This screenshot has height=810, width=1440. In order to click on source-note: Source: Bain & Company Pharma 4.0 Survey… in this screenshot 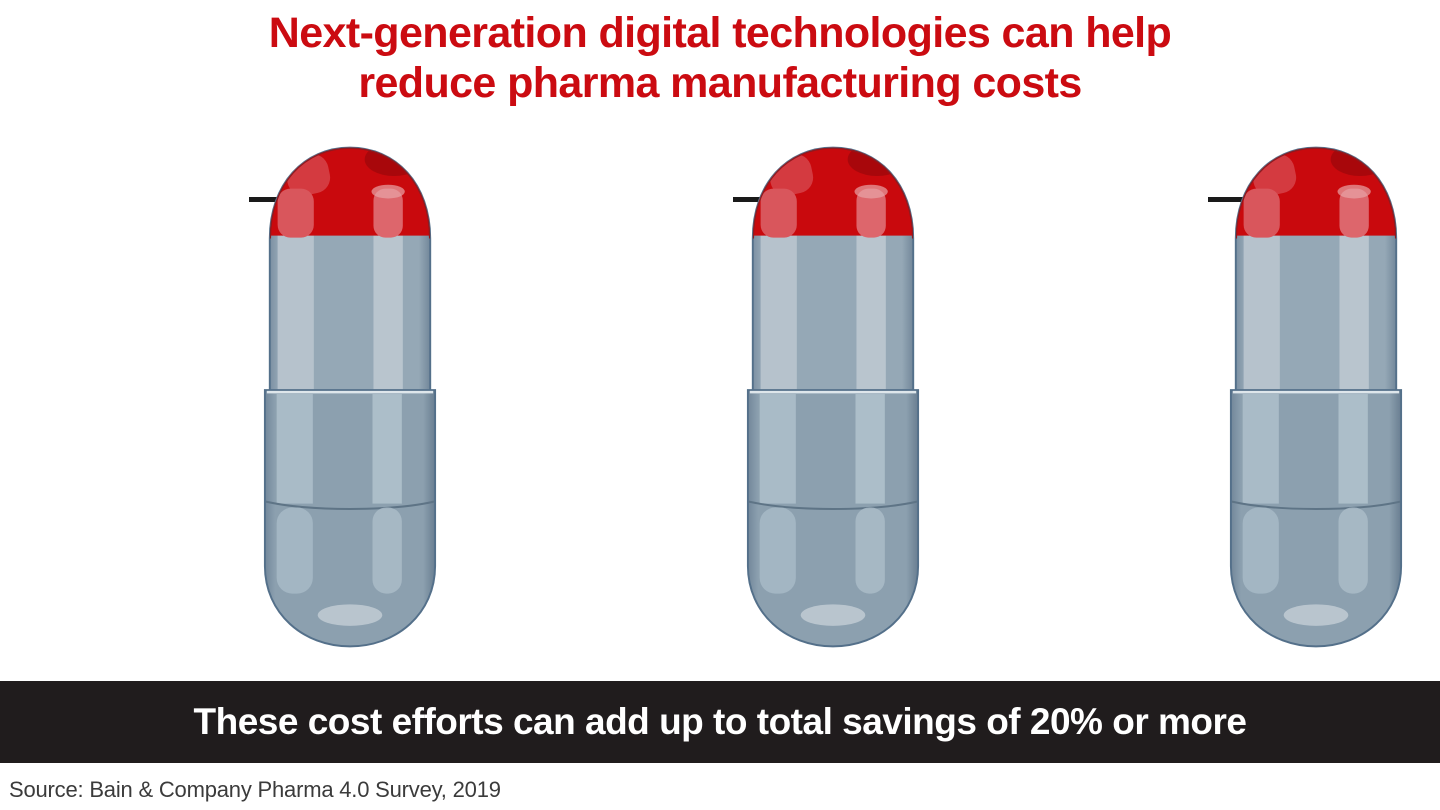, I will do `click(255, 789)`.